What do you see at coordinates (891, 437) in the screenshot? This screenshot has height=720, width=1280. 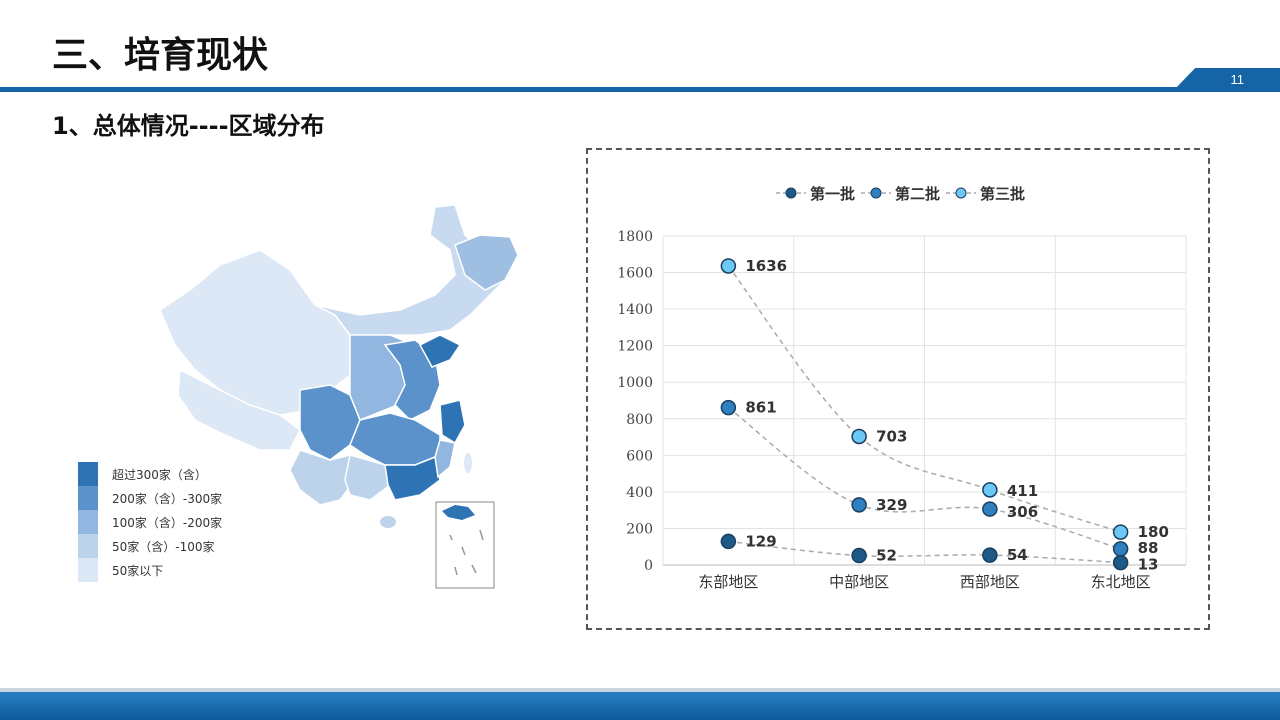 I see `data-label: 703` at bounding box center [891, 437].